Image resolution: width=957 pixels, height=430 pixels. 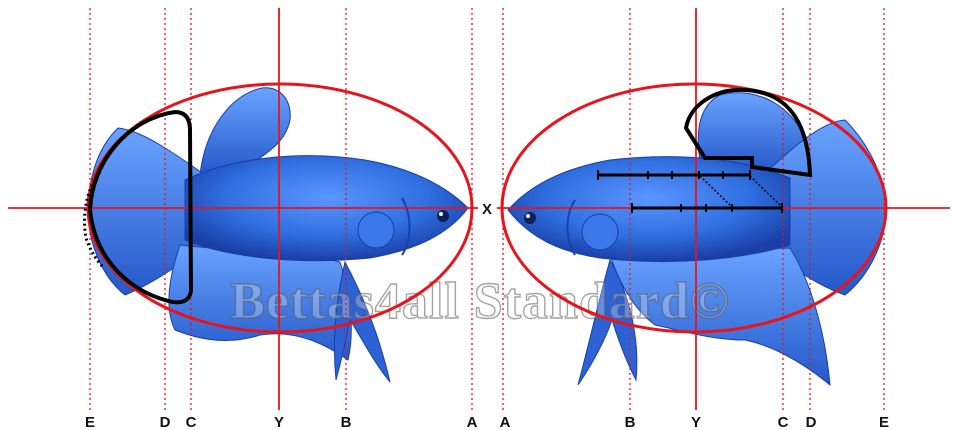 What do you see at coordinates (472, 422) in the screenshot?
I see `left-label-a: A` at bounding box center [472, 422].